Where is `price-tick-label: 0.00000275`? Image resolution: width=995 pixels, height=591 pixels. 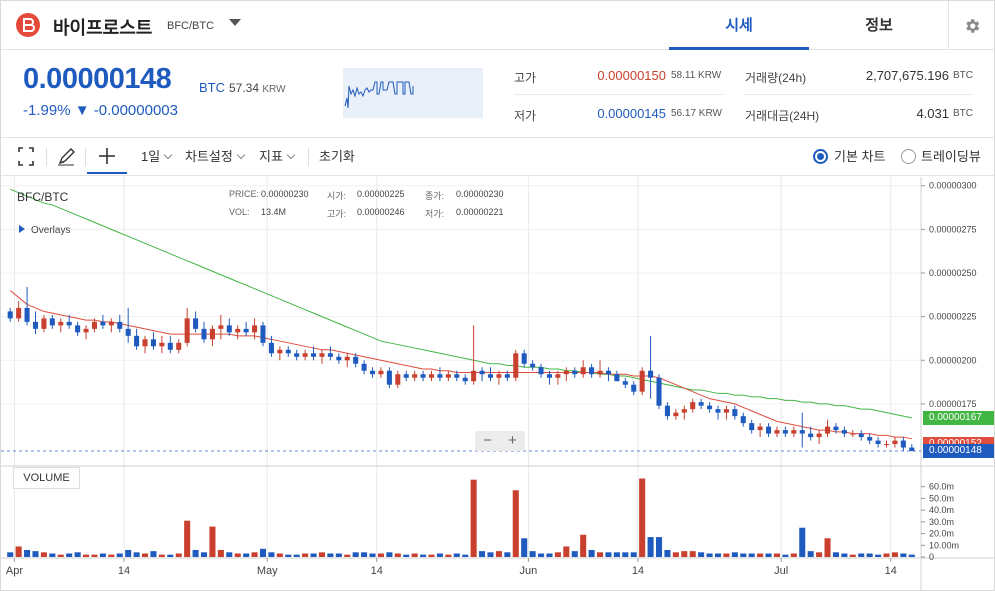
price-tick-label: 0.00000275 is located at coordinates (953, 229).